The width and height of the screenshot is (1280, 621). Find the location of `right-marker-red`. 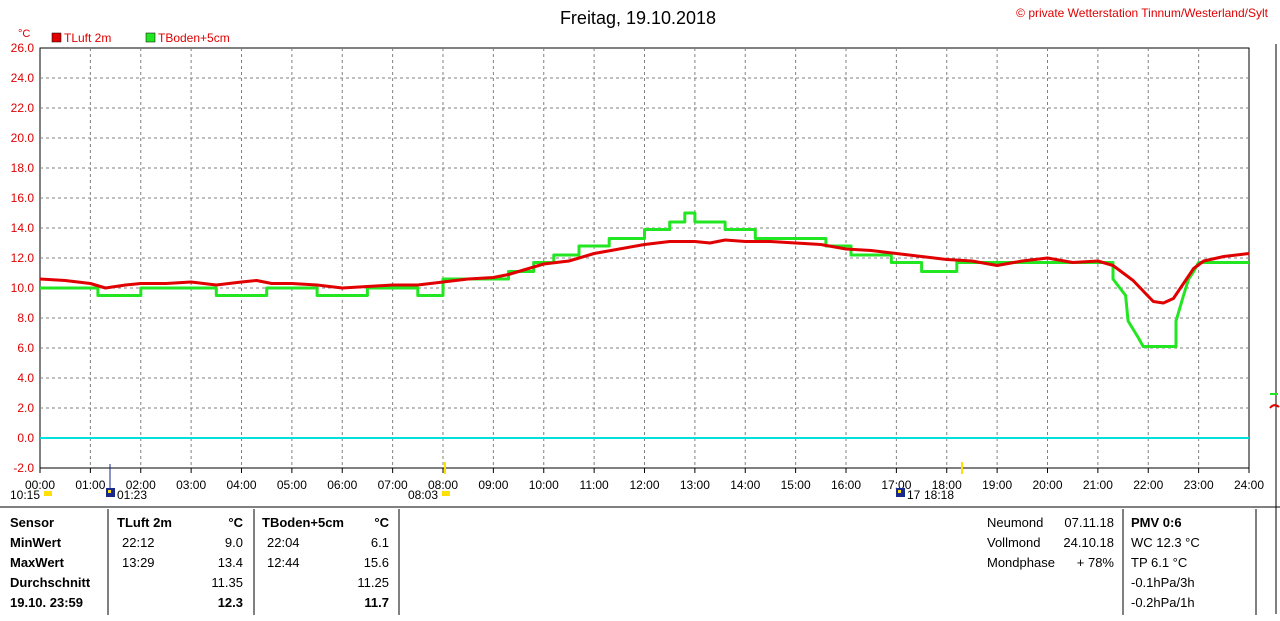

right-marker-red is located at coordinates (1274, 406).